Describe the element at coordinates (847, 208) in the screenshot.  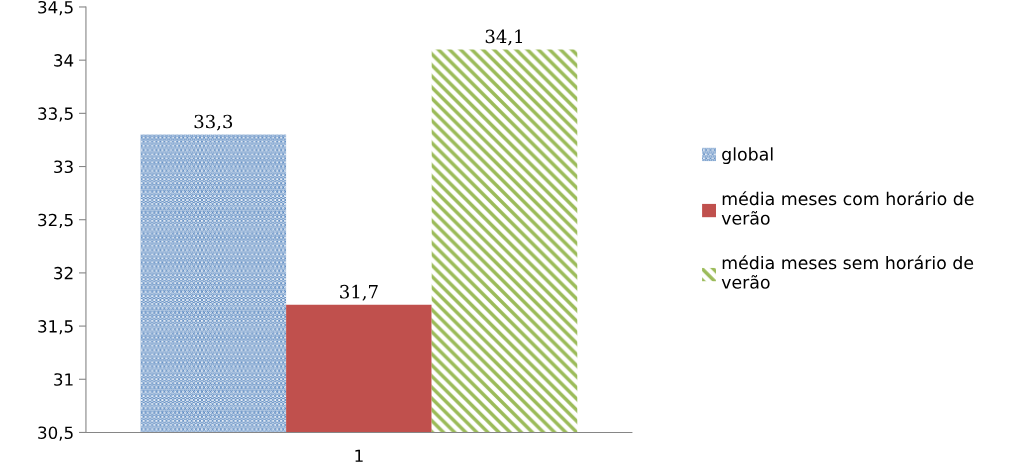
I see `legend-label: média meses com horário de verão` at that location.